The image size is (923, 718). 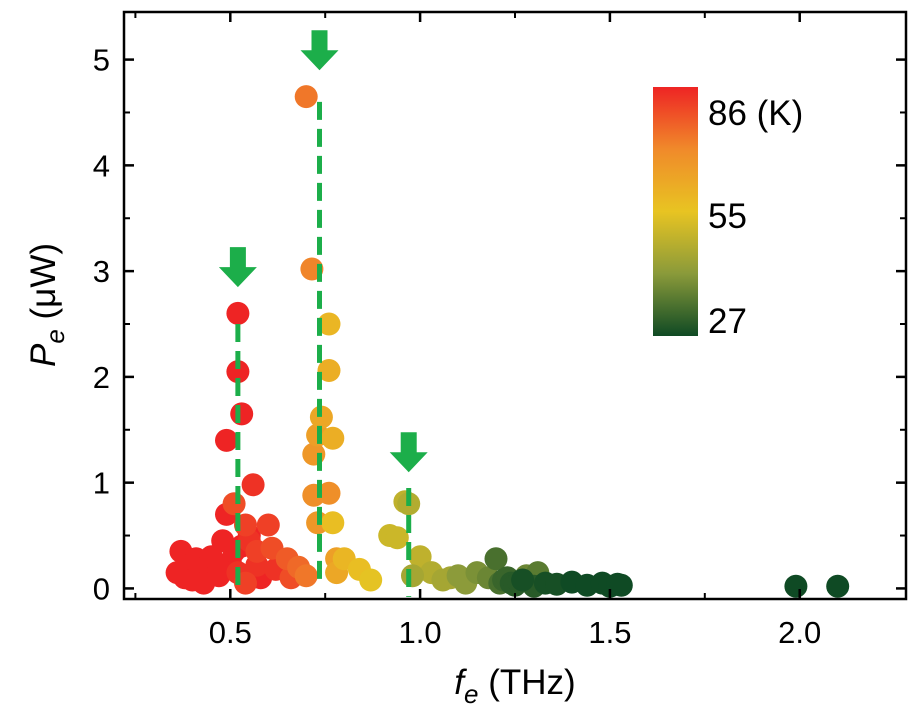 What do you see at coordinates (609, 632) in the screenshot?
I see `x-tick-label: 1.5` at bounding box center [609, 632].